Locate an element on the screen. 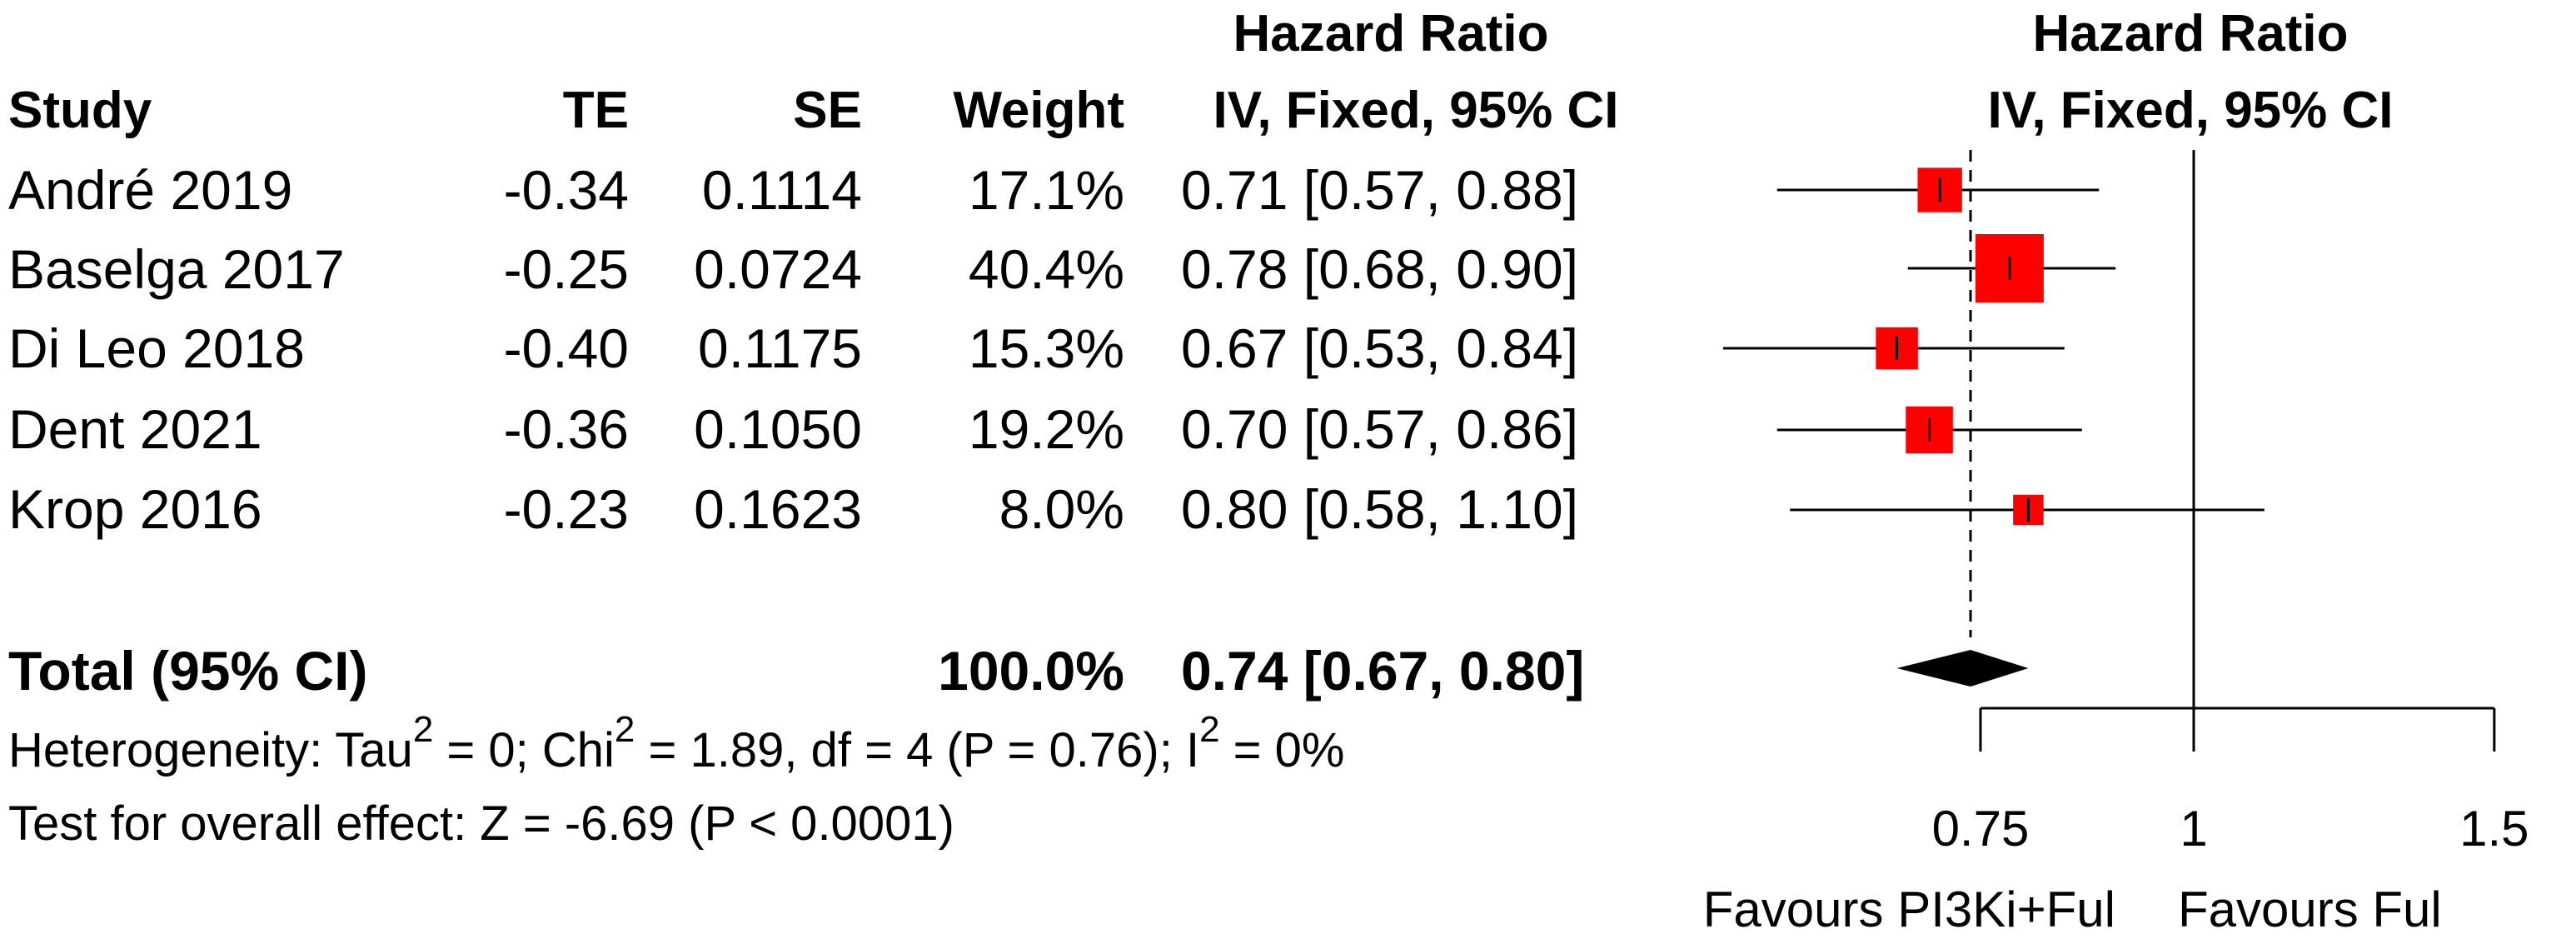 This screenshot has width=2576, height=939. study-weight: 19.2% is located at coordinates (1046, 429).